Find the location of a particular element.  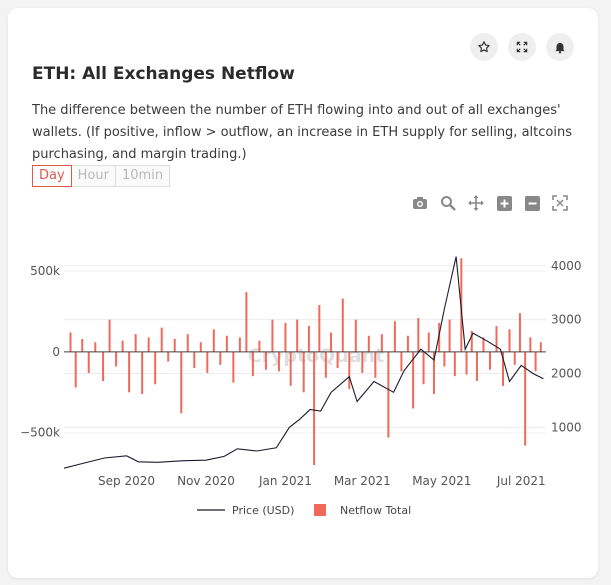

bell-icon is located at coordinates (560, 48).